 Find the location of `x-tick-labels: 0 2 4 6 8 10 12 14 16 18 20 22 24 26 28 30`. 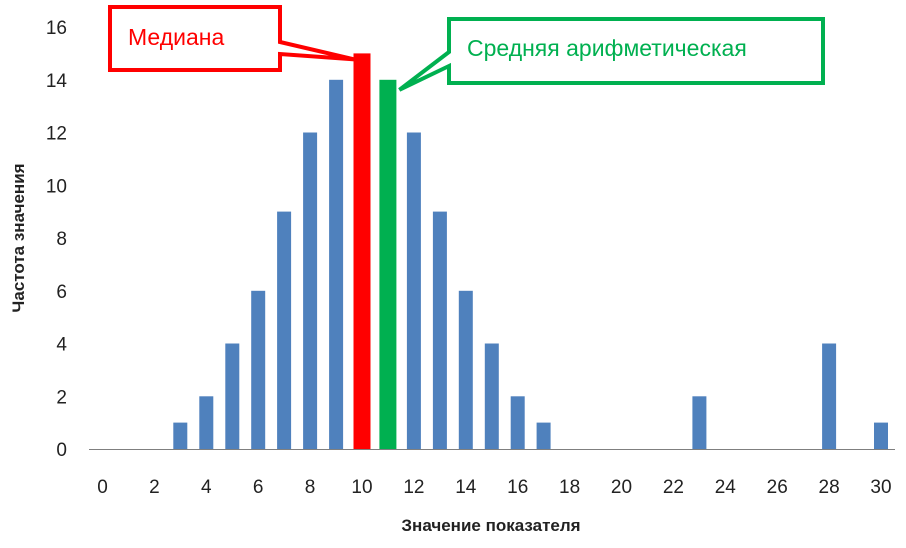

x-tick-labels: 0 2 4 6 8 10 12 14 16 18 20 22 24 26 28 30 is located at coordinates (494, 487).